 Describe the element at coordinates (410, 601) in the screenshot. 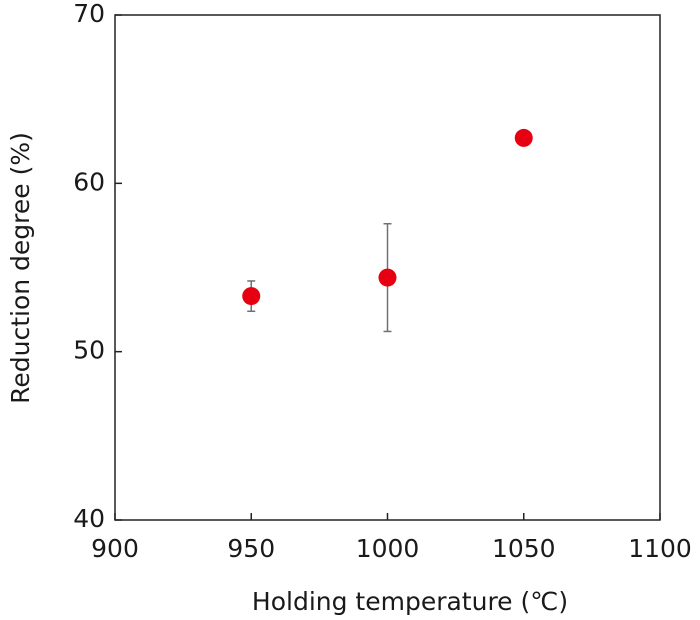

I see `x-axis-label: Holding temperature (℃)` at that location.